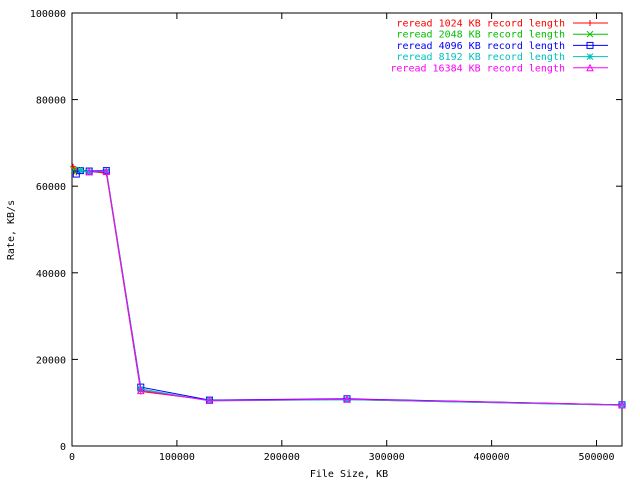  What do you see at coordinates (51, 360) in the screenshot?
I see `y-tick-label: 20000` at bounding box center [51, 360].